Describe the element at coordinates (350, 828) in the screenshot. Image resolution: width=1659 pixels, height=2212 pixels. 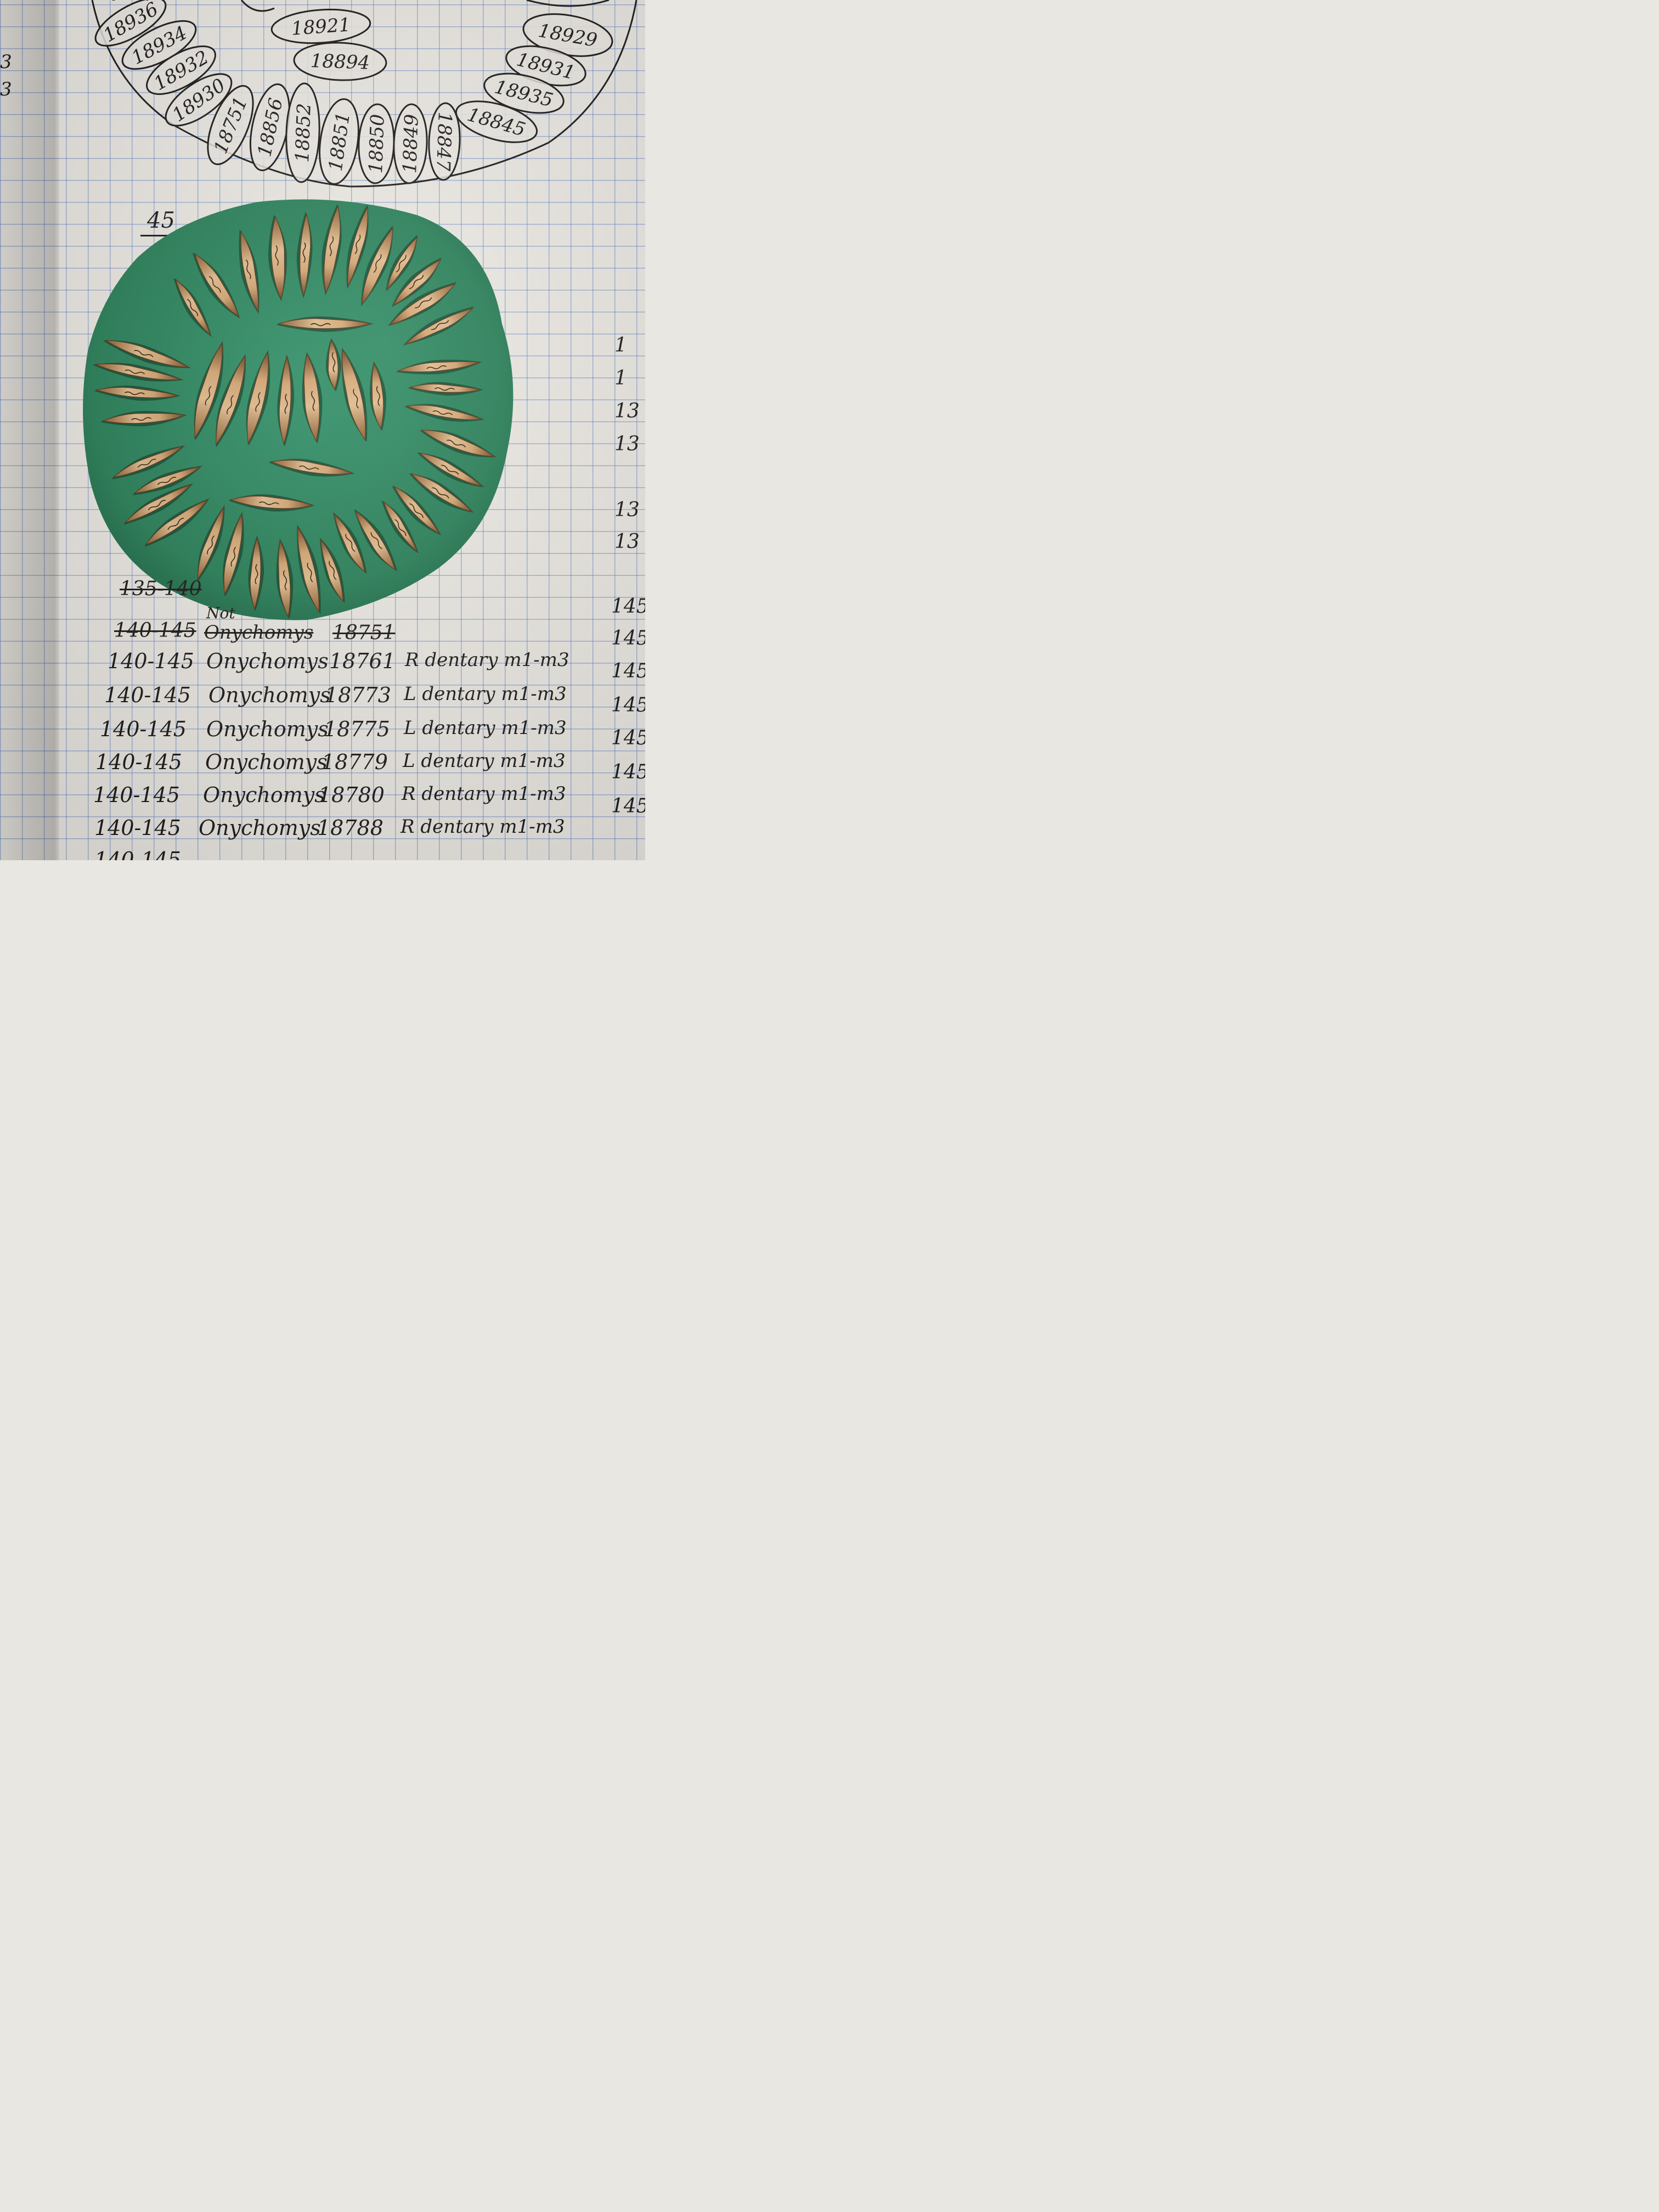
I see `catalog-number: 18788` at that location.